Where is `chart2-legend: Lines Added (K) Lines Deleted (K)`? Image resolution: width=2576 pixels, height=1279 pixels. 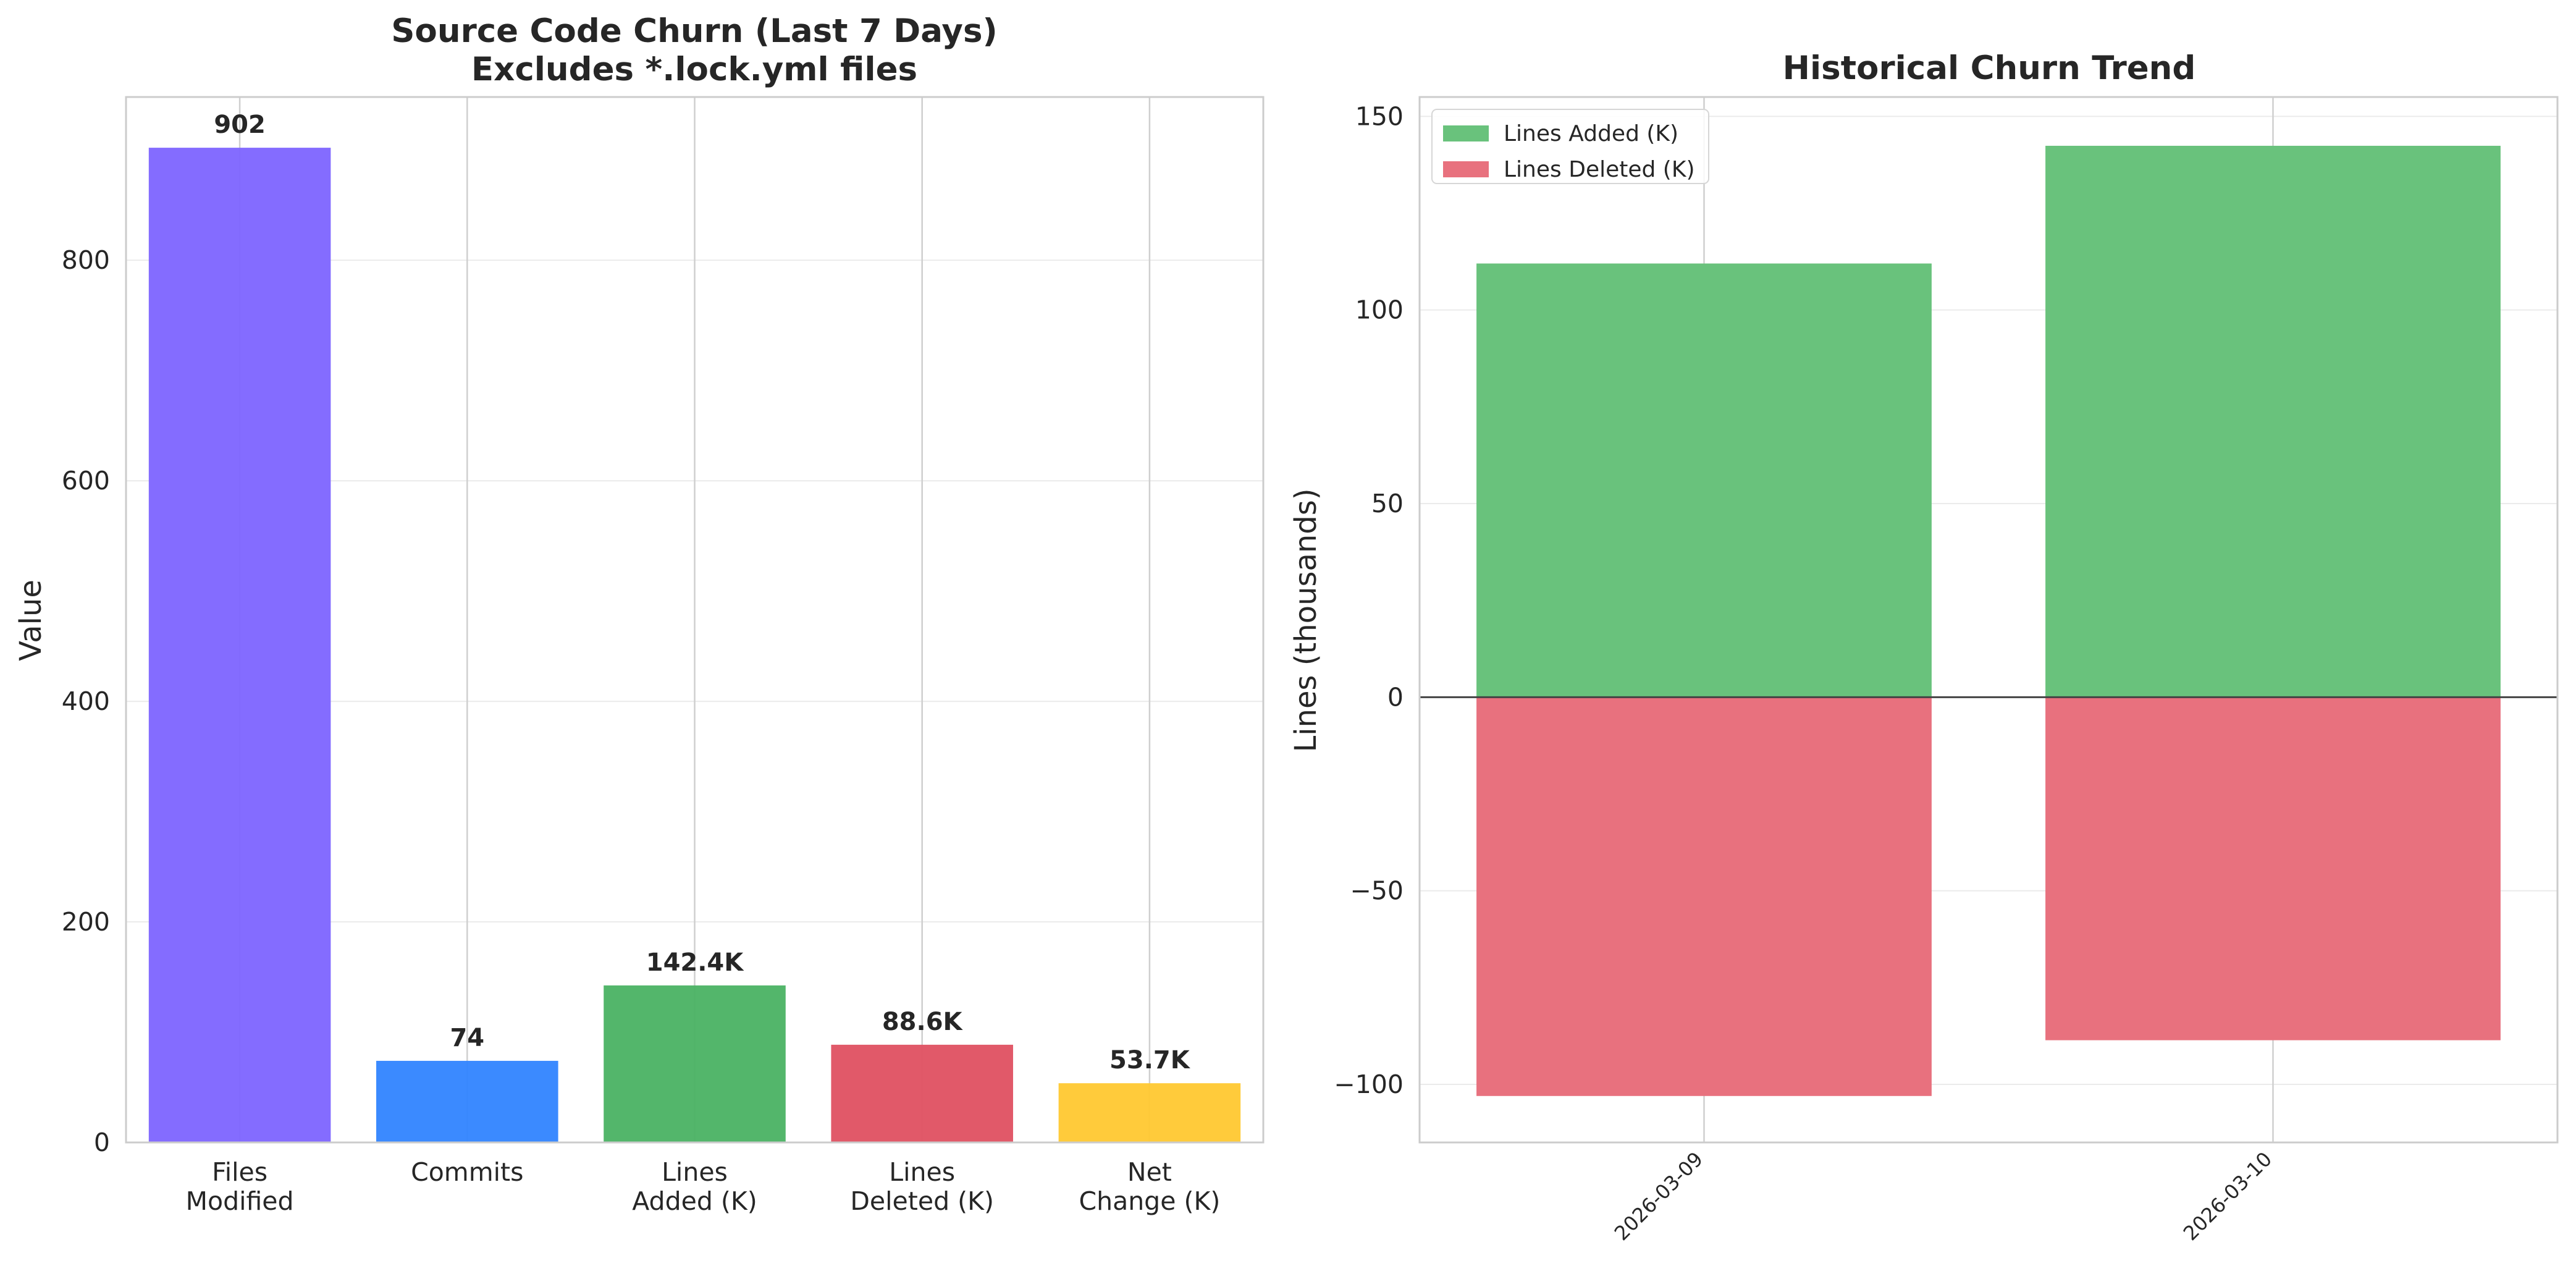
chart2-legend: Lines Added (K) Lines Deleted (K) is located at coordinates (1570, 146).